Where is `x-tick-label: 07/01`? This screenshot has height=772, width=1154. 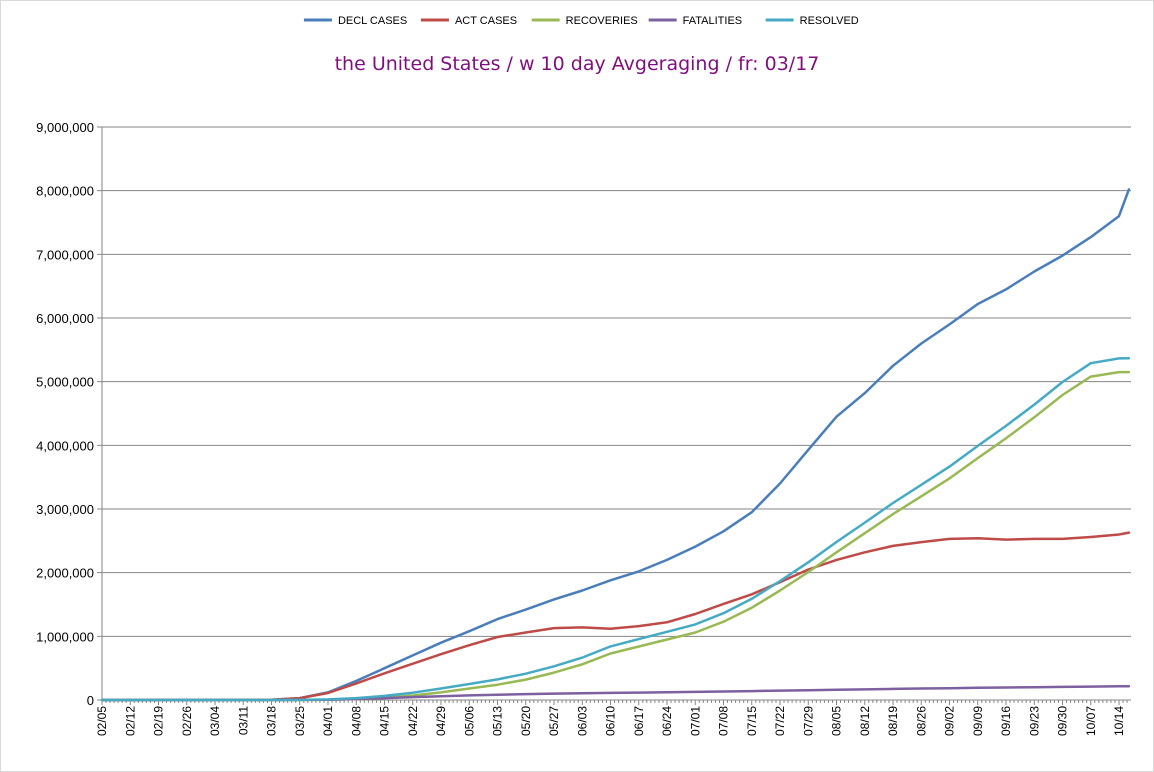 x-tick-label: 07/01 is located at coordinates (695, 721).